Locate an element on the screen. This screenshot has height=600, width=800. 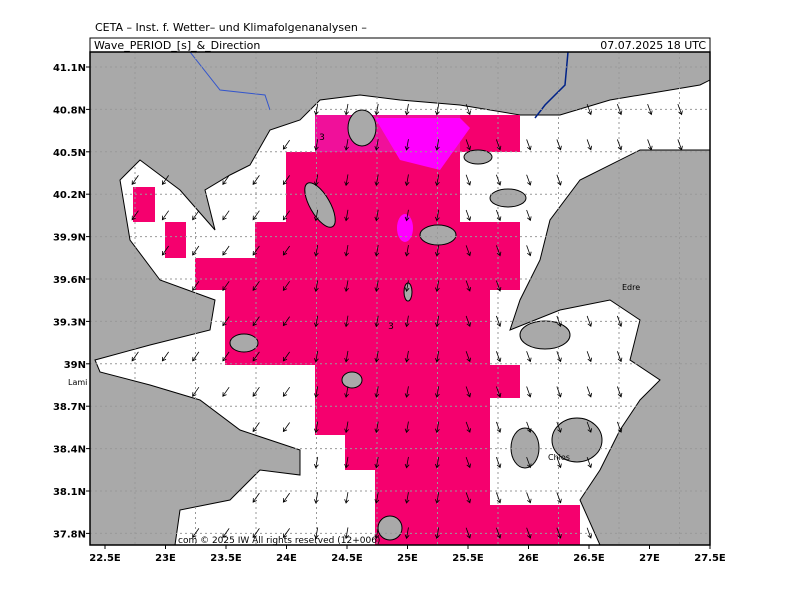
lat-label: 40.2N is located at coordinates (69, 195).